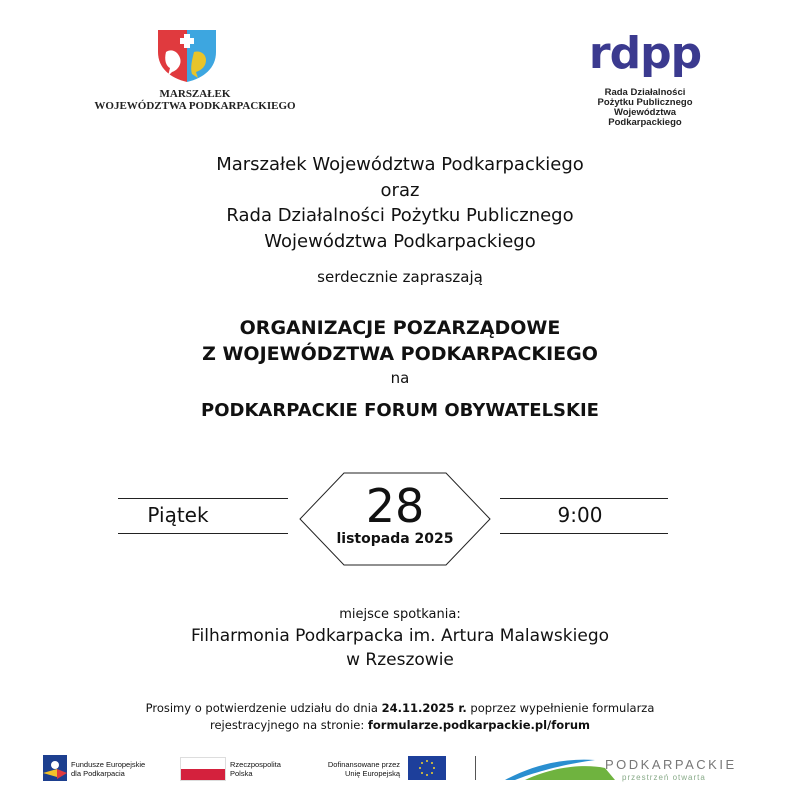 The width and height of the screenshot is (800, 800). Describe the element at coordinates (400, 164) in the screenshot. I see `intro-line: Marszałek Województwa Podkarpackiego` at that location.